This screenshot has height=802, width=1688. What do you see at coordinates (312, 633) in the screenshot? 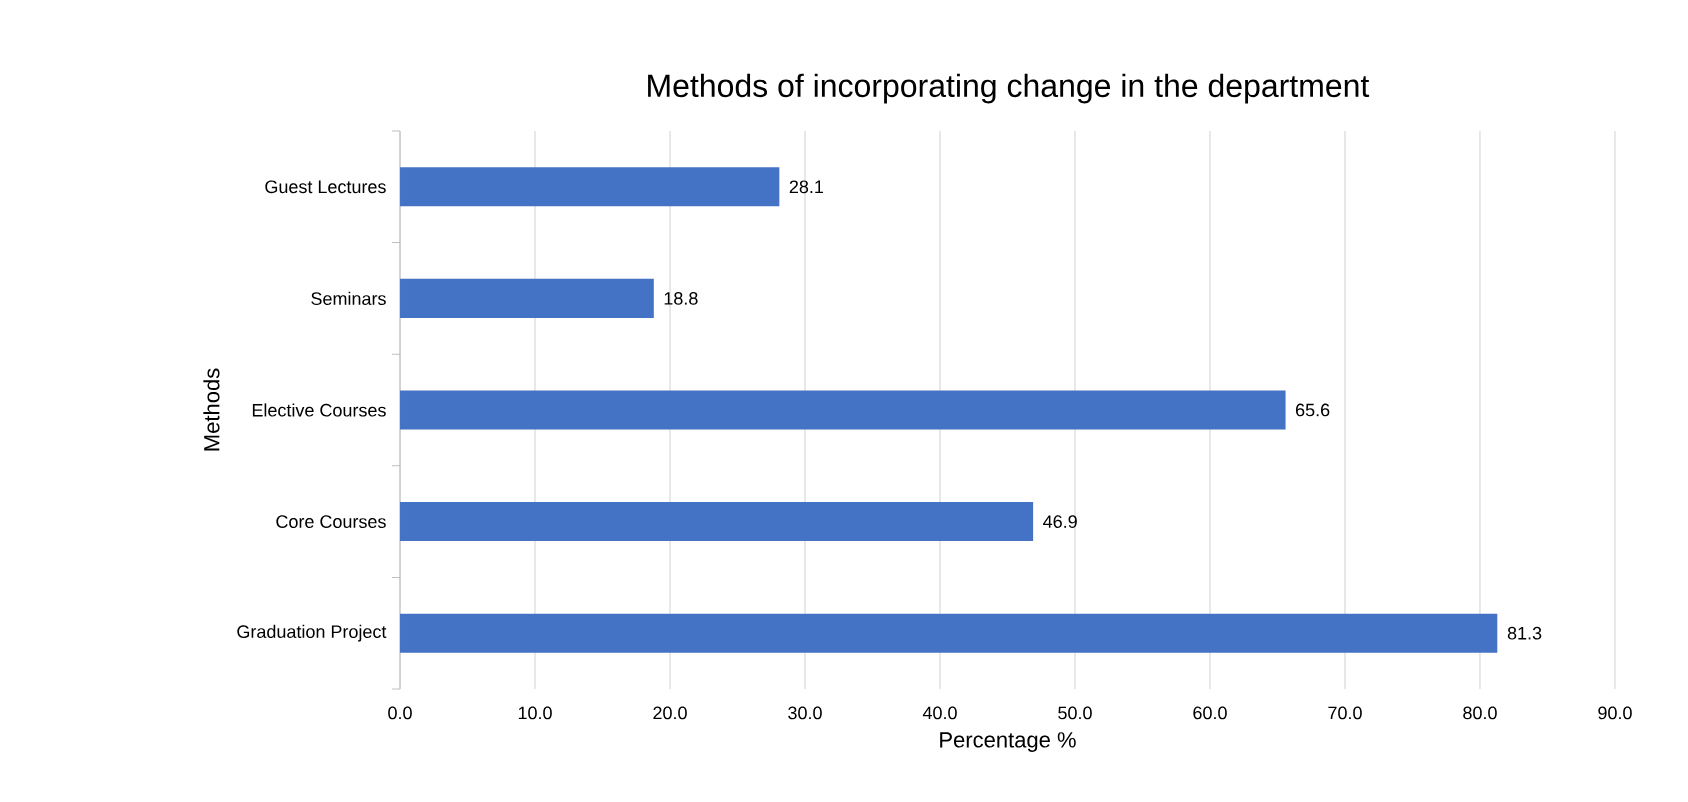
I see `y-tick-label: Graduation Project` at bounding box center [312, 633].